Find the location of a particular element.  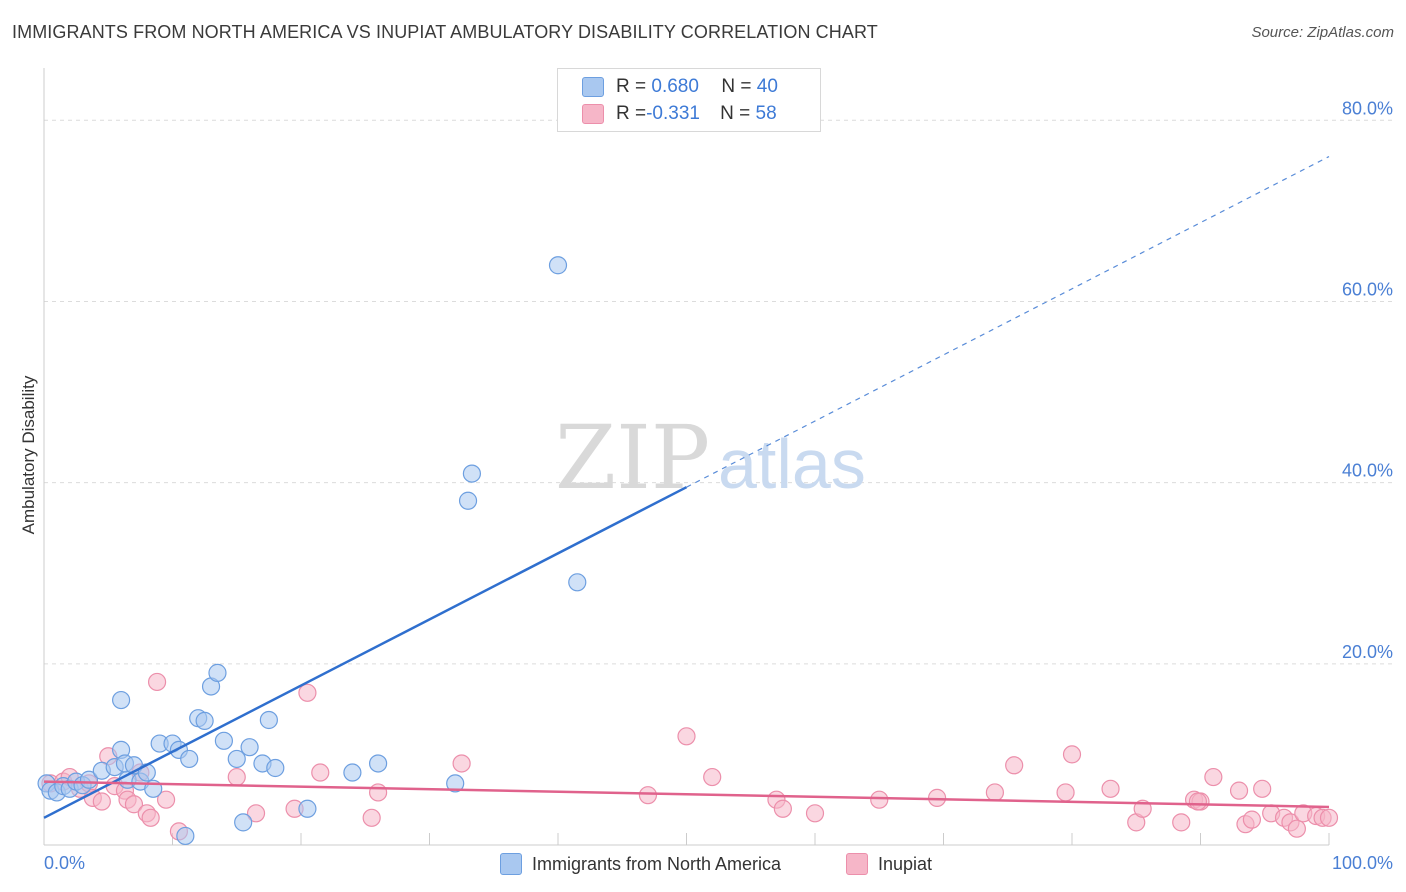

y-tick-labels: 20.0% 40.0% 60.0% 80.0% is located at coordinates (1367, 380).